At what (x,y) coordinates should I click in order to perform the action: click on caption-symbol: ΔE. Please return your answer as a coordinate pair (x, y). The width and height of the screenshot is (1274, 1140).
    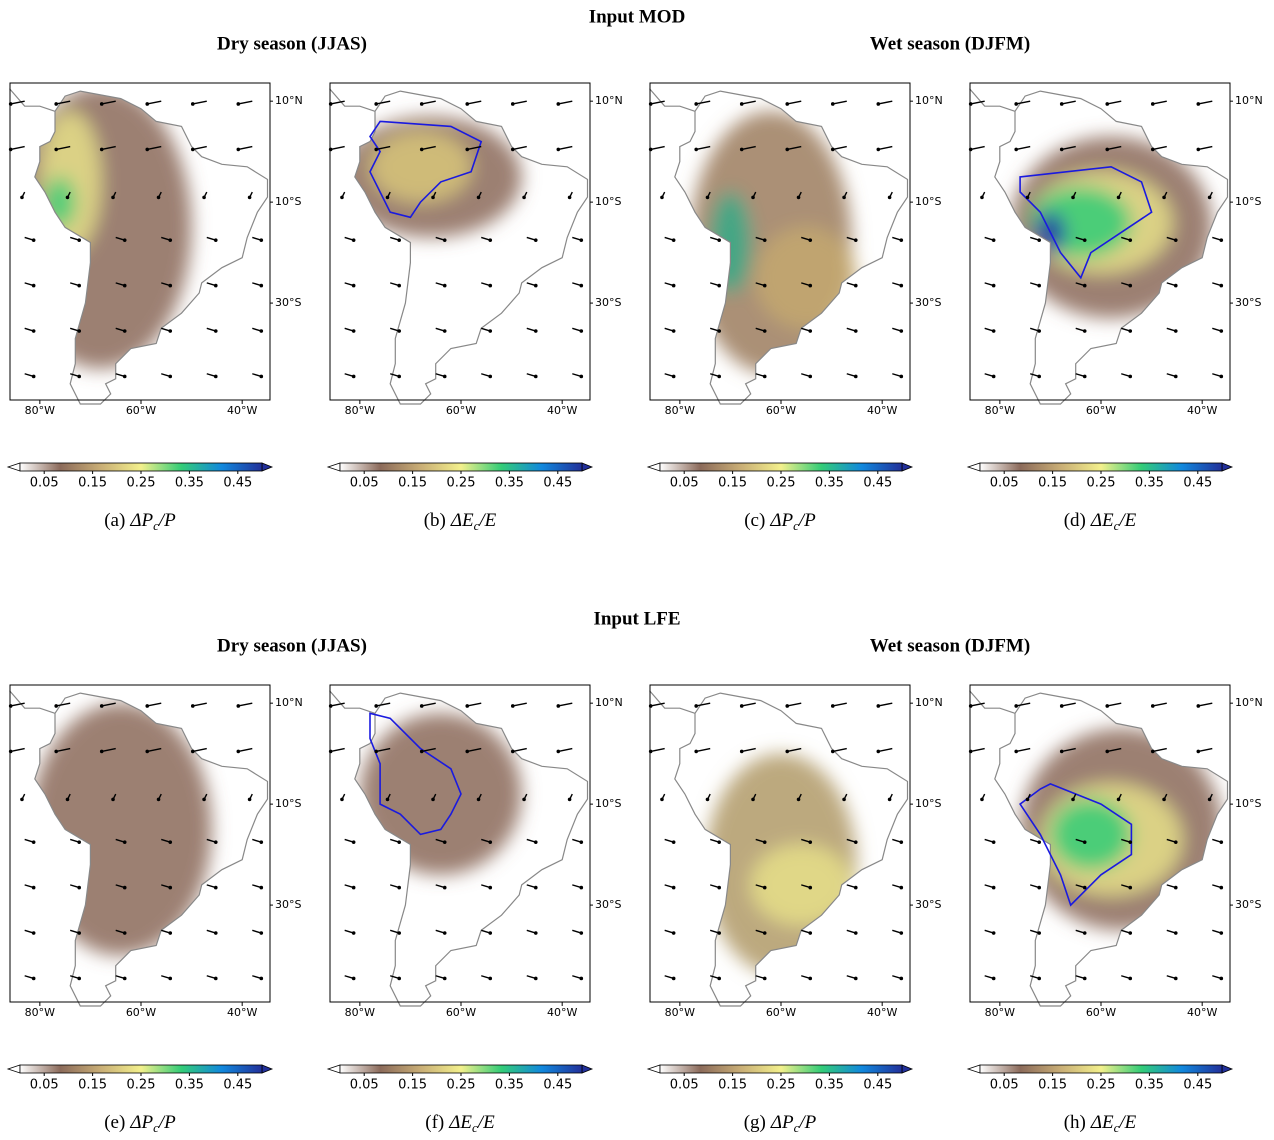
    Looking at the image, I should click on (1102, 520).